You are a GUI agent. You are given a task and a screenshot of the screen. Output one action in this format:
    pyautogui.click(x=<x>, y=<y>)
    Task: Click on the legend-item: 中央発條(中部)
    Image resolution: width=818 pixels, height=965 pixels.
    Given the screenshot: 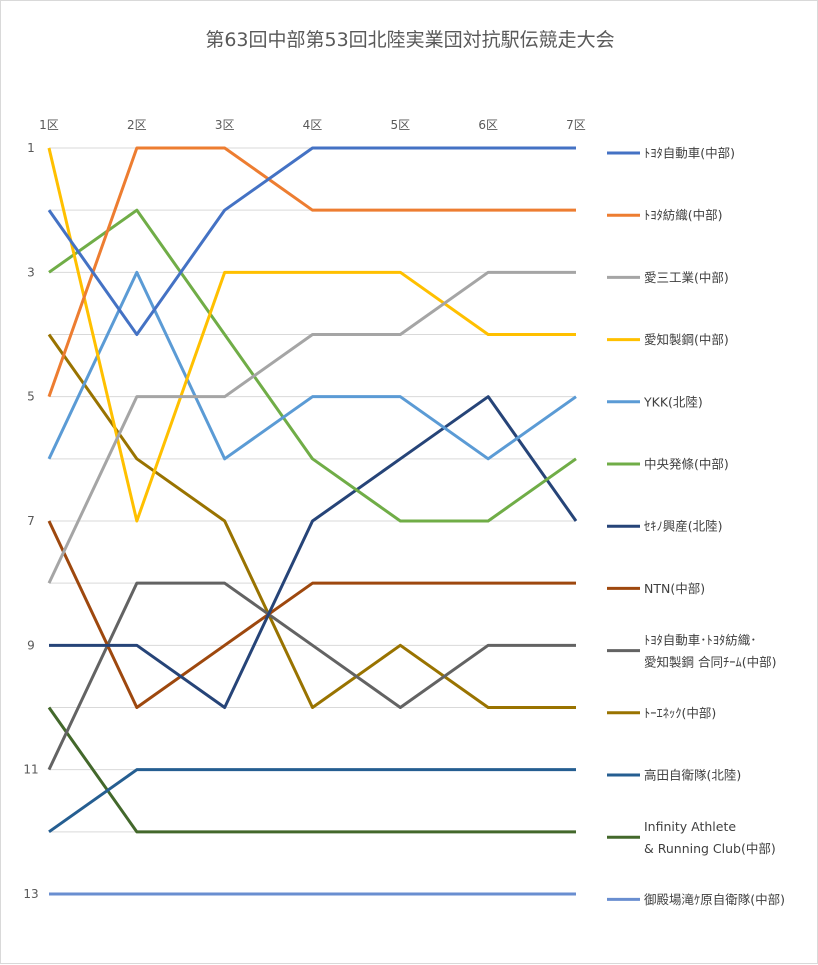 What is the action you would take?
    pyautogui.click(x=668, y=464)
    